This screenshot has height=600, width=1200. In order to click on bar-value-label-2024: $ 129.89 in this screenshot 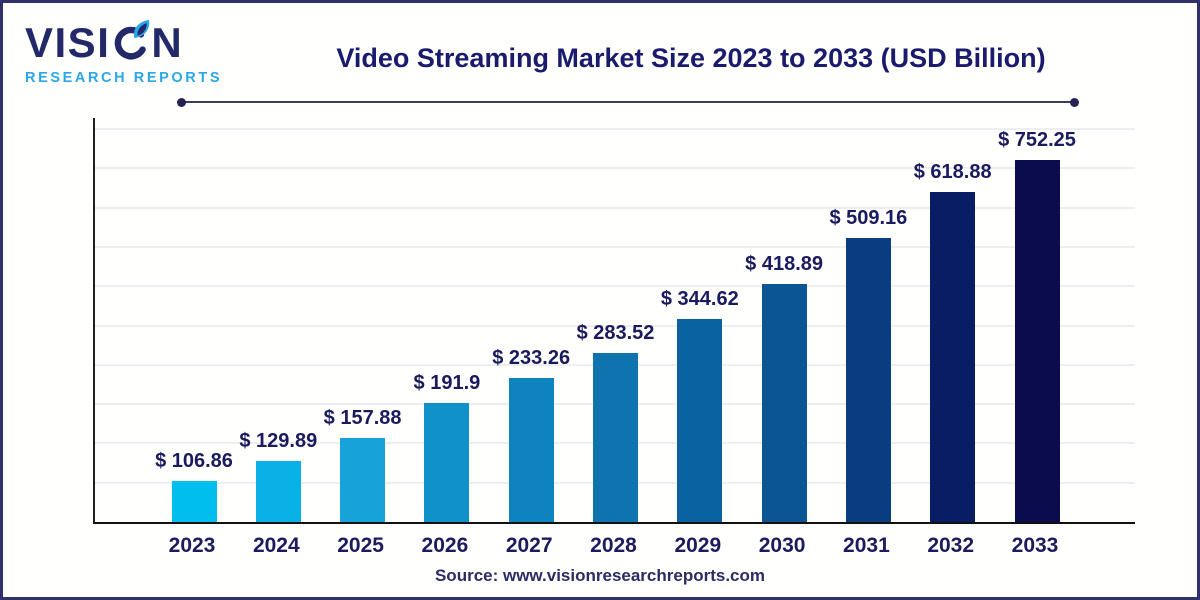, I will do `click(278, 441)`.